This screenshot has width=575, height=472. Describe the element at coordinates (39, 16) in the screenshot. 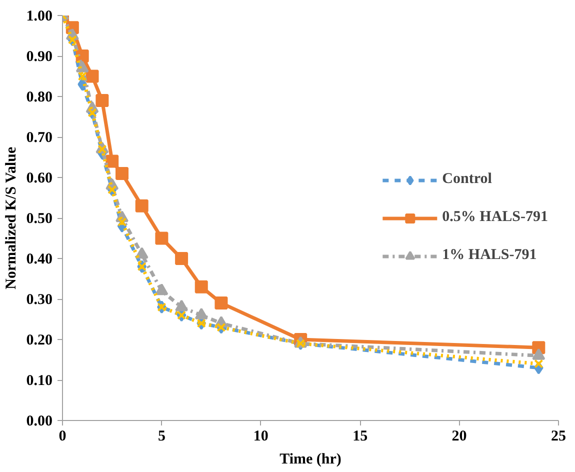

I see `y-tick-label: 1.00` at that location.